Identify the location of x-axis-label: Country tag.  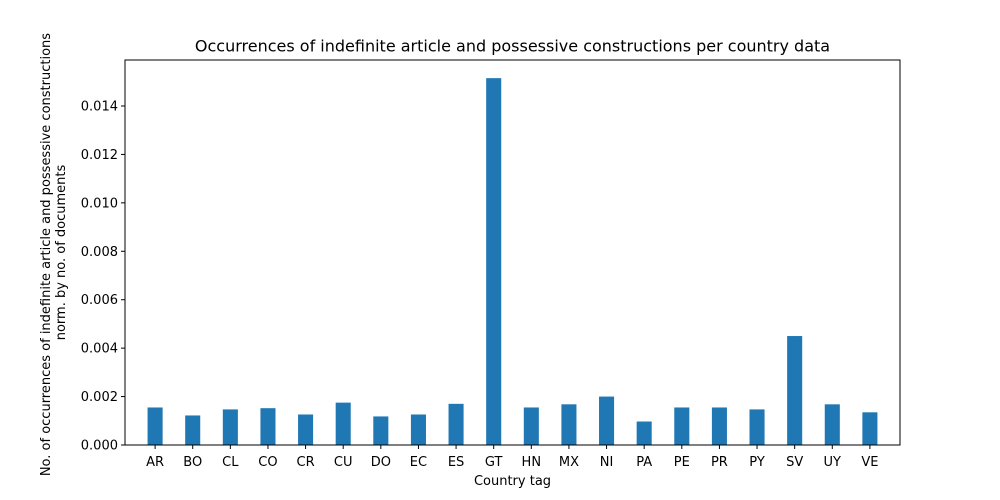
(512, 481).